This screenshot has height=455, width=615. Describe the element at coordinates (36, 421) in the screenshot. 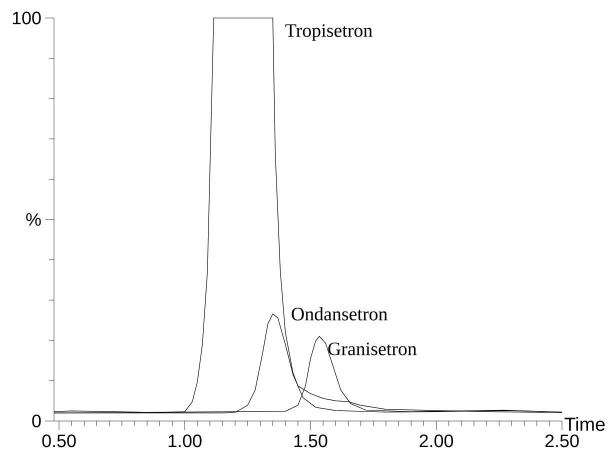

I see `y-tick-label: 0` at that location.